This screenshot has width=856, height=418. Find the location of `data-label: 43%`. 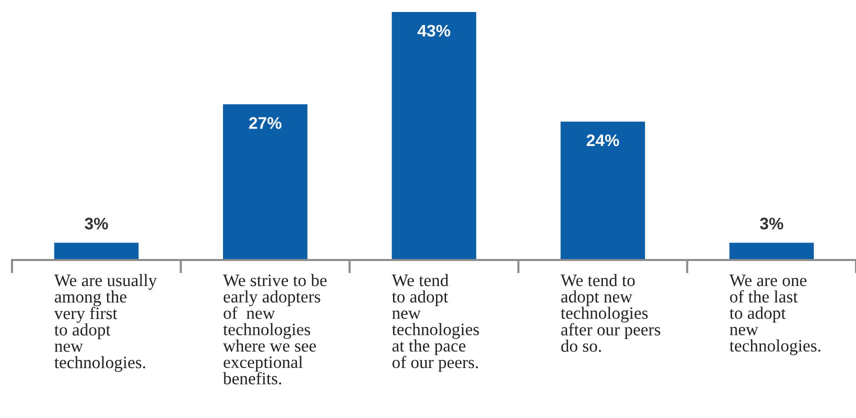

data-label: 43% is located at coordinates (434, 30).